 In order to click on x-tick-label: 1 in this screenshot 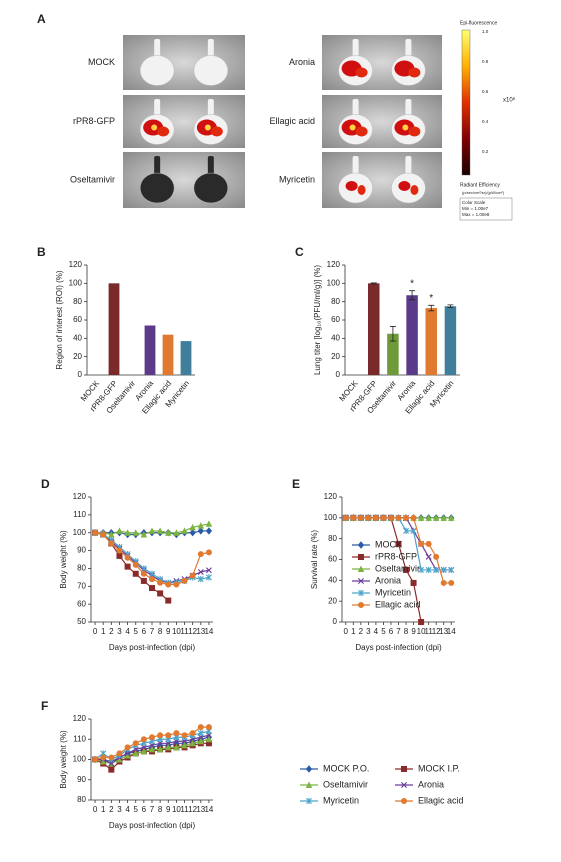, I will do `click(103, 809)`.